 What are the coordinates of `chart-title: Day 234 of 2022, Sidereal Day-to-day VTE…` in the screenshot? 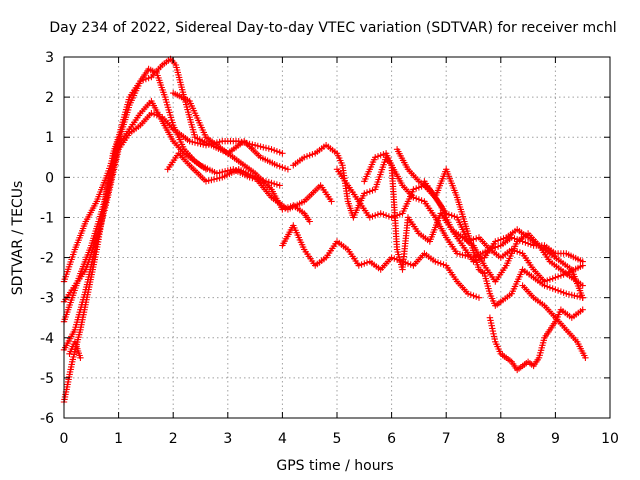 It's located at (332, 28).